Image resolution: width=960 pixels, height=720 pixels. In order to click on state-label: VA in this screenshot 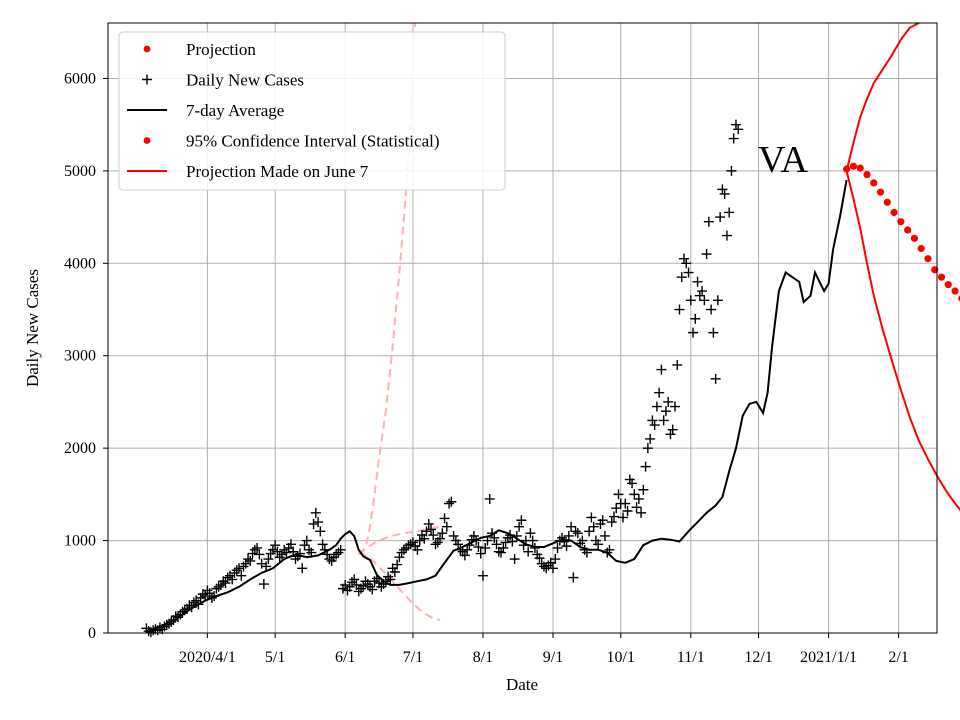, I will do `click(783, 160)`.